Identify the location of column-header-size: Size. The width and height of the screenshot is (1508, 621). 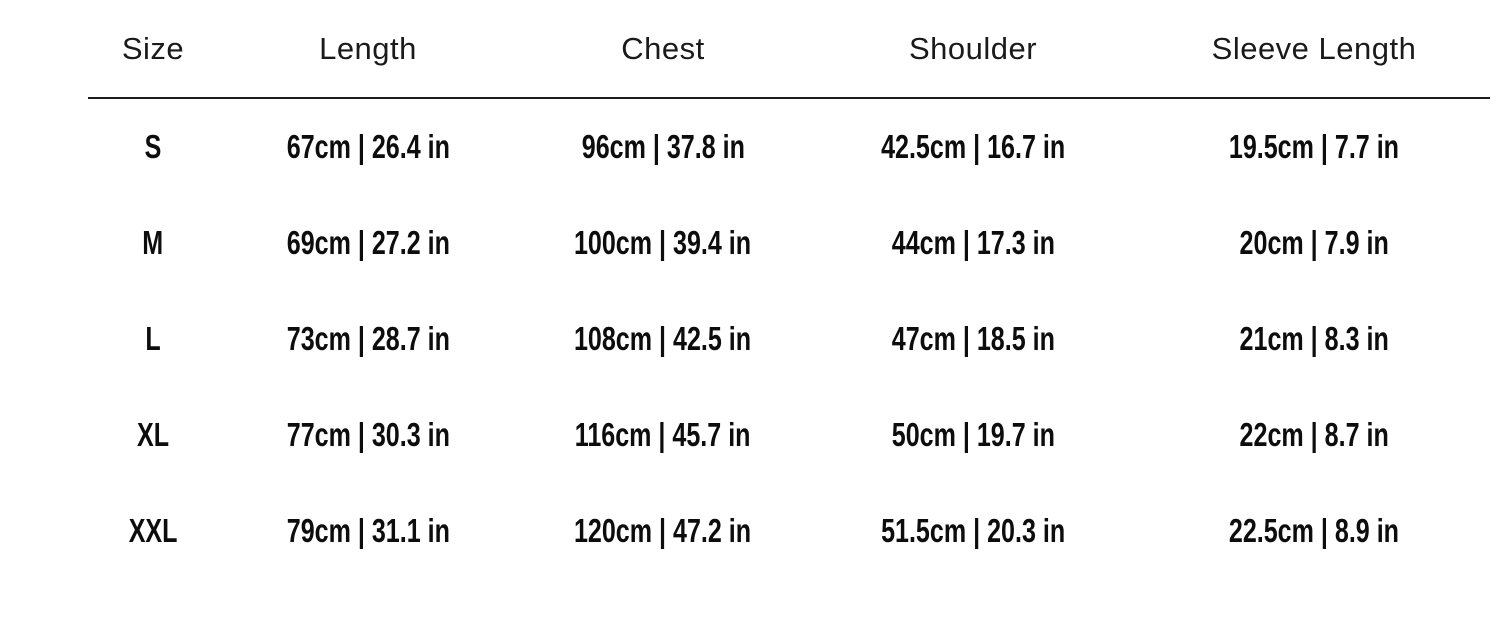
(153, 49).